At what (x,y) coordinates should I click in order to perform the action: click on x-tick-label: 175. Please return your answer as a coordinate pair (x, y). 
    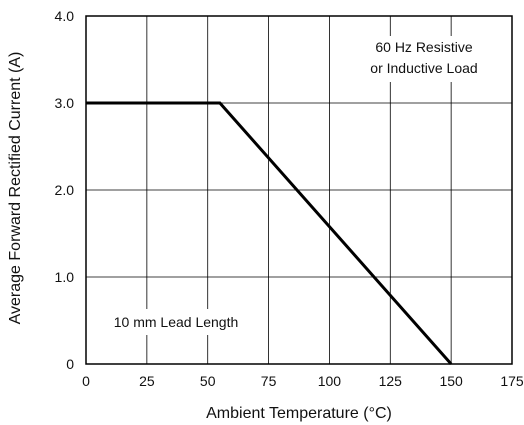
    Looking at the image, I should click on (512, 381).